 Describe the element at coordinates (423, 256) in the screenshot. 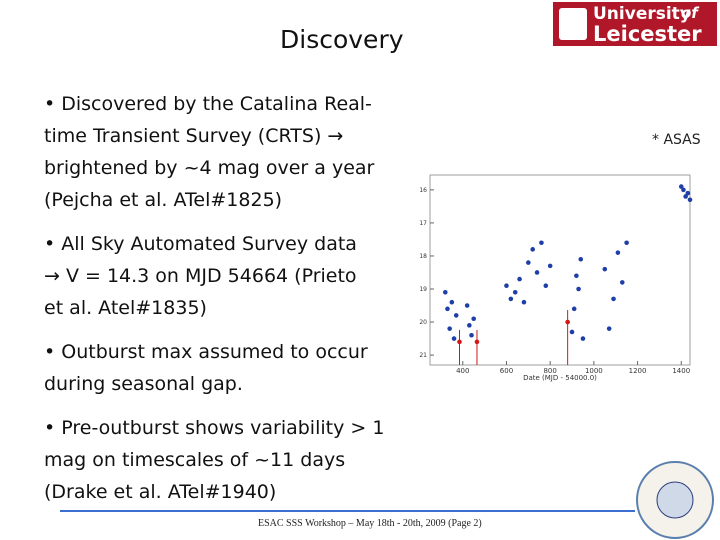

I see `y-tick-label: 18` at that location.